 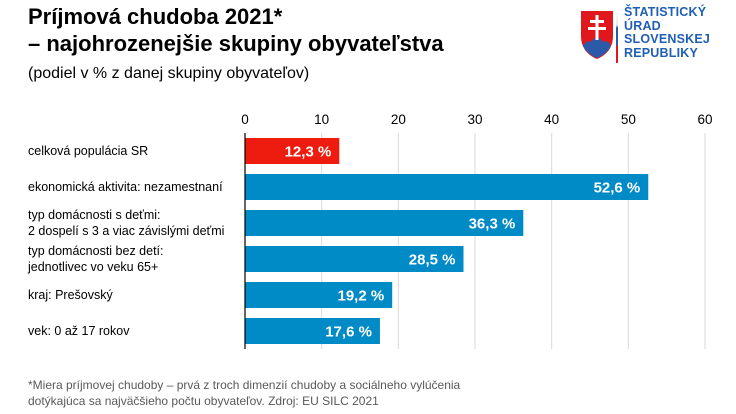 What do you see at coordinates (617, 36) in the screenshot?
I see `logo-divider` at bounding box center [617, 36].